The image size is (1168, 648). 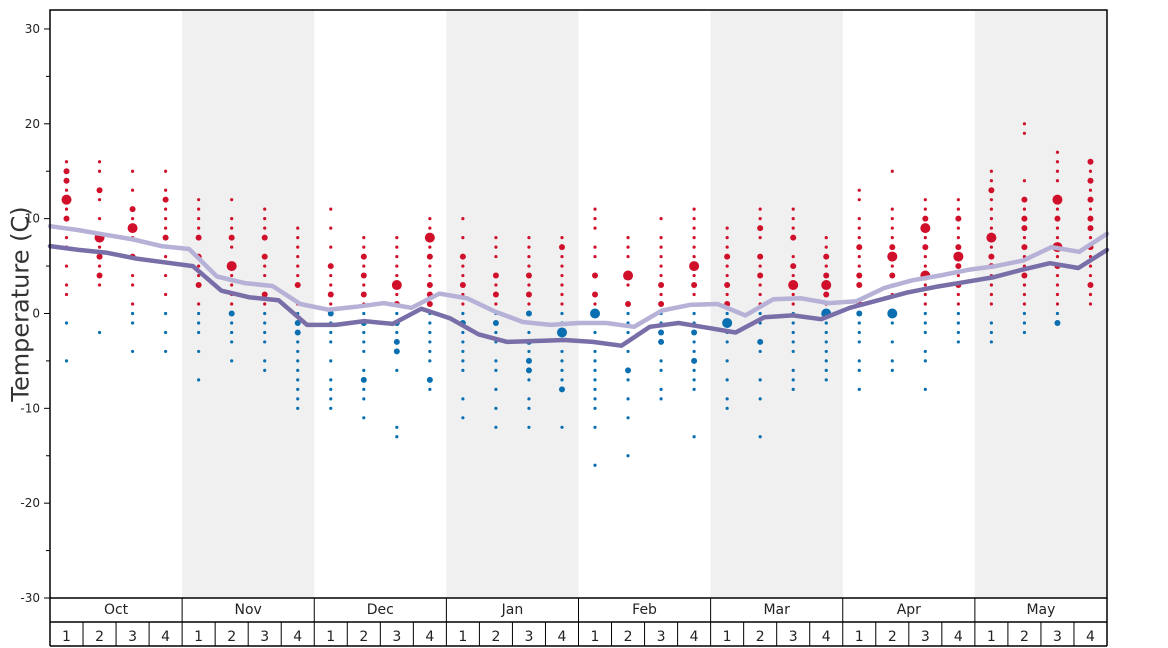 What do you see at coordinates (909, 610) in the screenshot?
I see `month-label-apr: Apr` at bounding box center [909, 610].